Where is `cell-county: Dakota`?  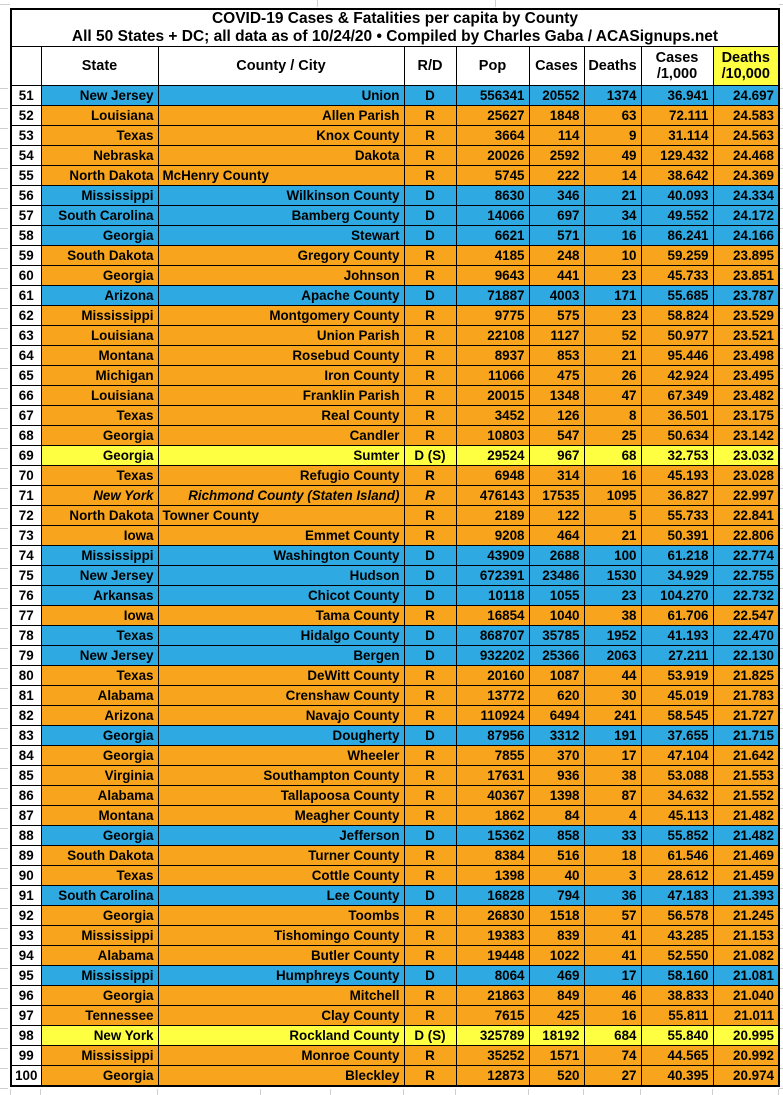
cell-county: Dakota is located at coordinates (281, 155).